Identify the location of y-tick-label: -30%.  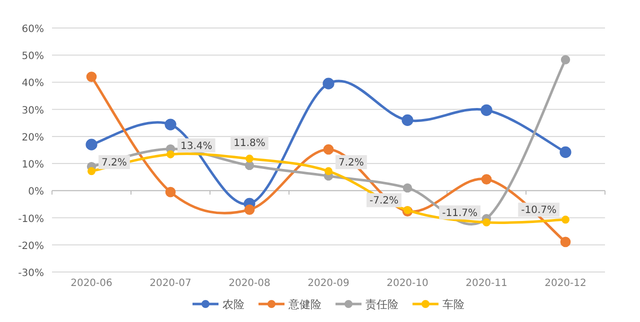
(31, 273).